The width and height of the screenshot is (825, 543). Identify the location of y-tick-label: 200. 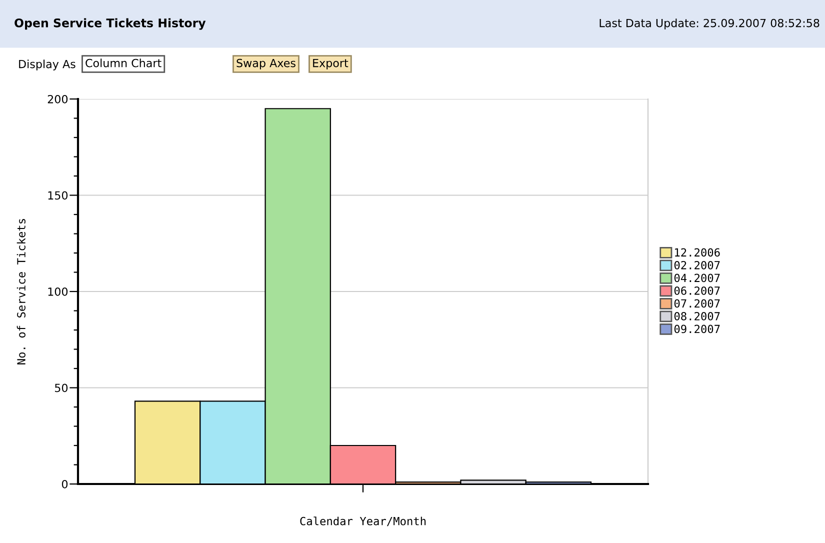
(58, 99).